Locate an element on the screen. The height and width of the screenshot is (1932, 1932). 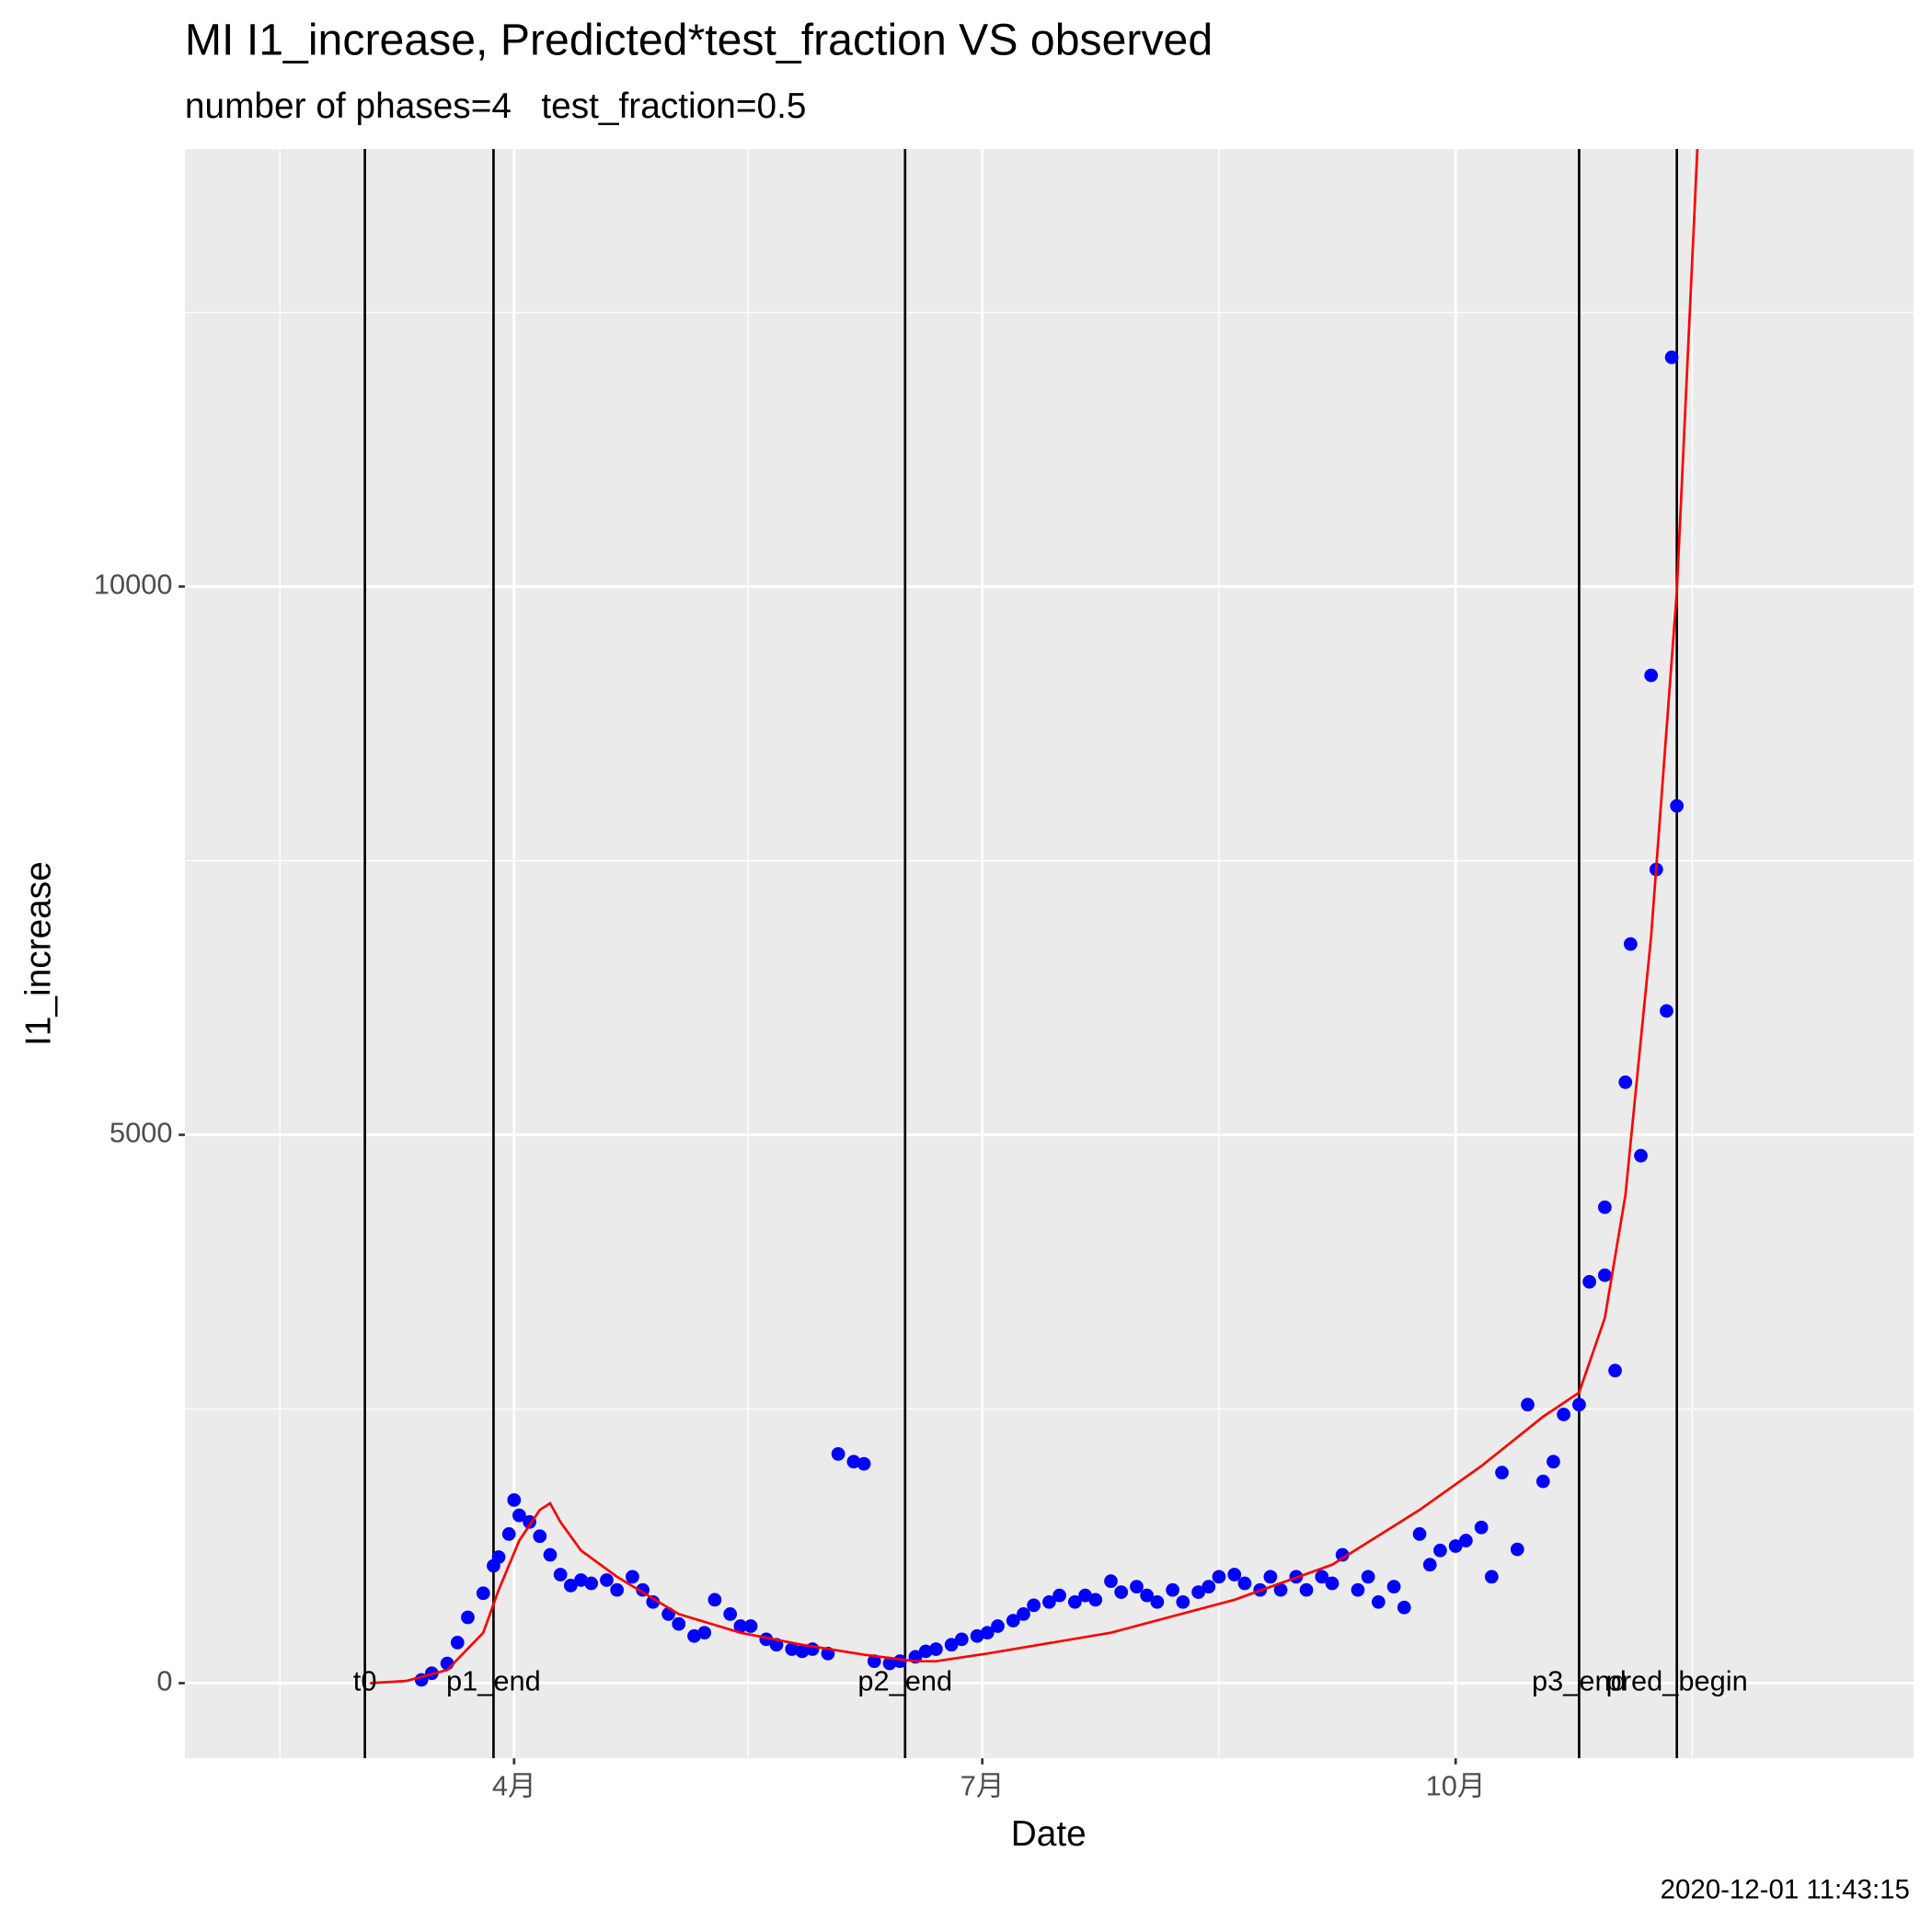
phase-label: t0 is located at coordinates (365, 1681).